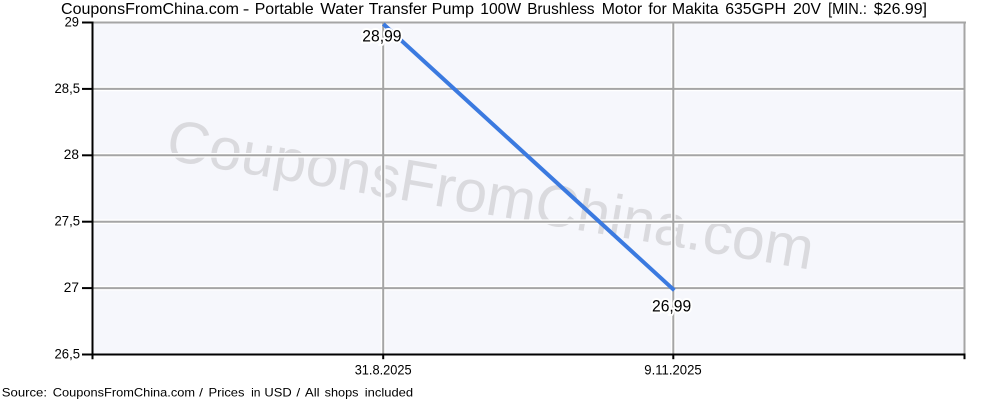 The height and width of the screenshot is (400, 1000). Describe the element at coordinates (255, 393) in the screenshot. I see `svg-text: in` at that location.